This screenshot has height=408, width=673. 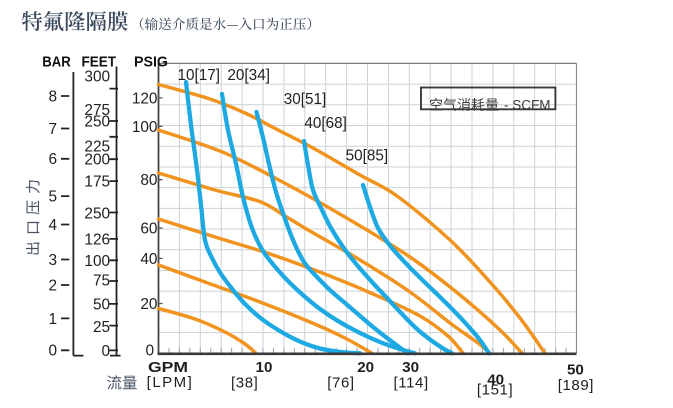 What do you see at coordinates (52, 225) in the screenshot?
I see `svg-text: 4` at bounding box center [52, 225].